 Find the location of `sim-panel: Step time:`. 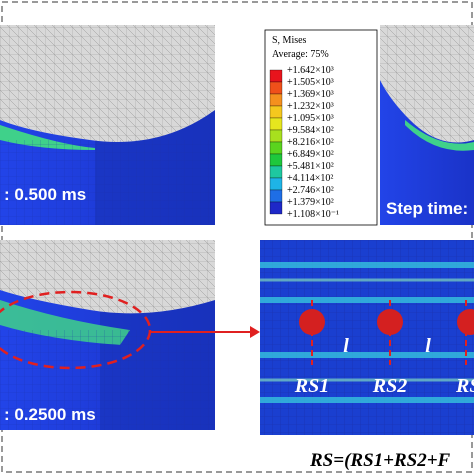

sim-panel: Step time: is located at coordinates (427, 125).